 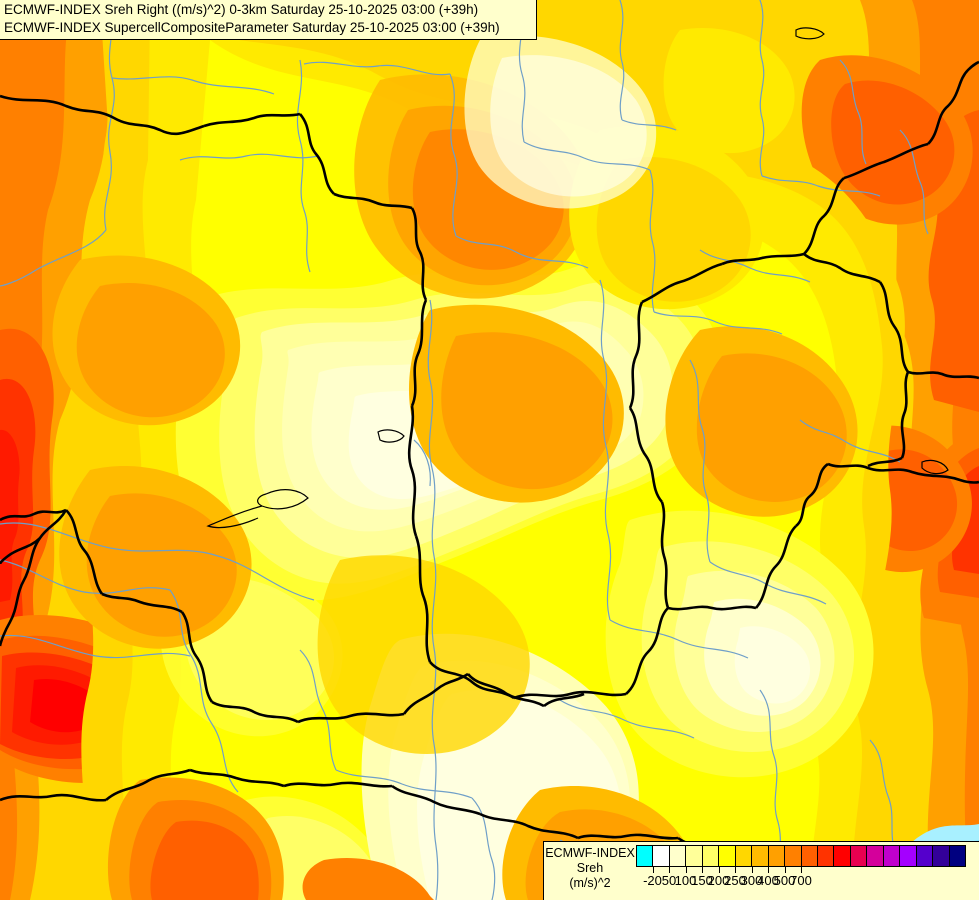 What do you see at coordinates (735, 880) in the screenshot?
I see `colorbar-tick-label-5: 250` at bounding box center [735, 880].